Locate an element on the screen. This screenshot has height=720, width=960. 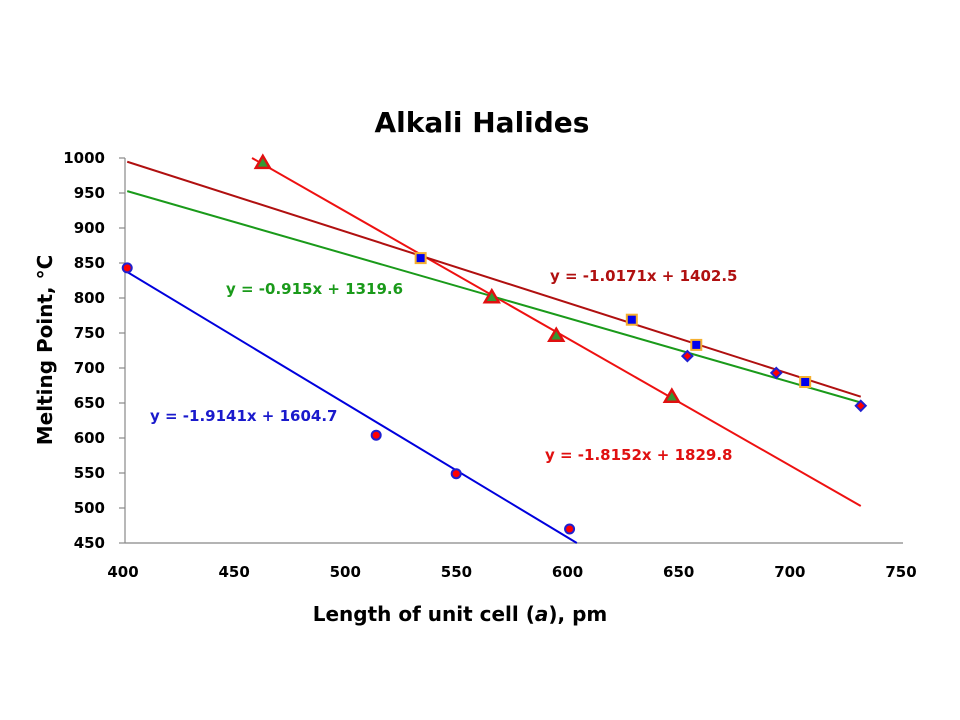
y-axis-ticks: 450 500 550 600 650 700 750 800 850 900 950 1000 is located at coordinates (94, 350).